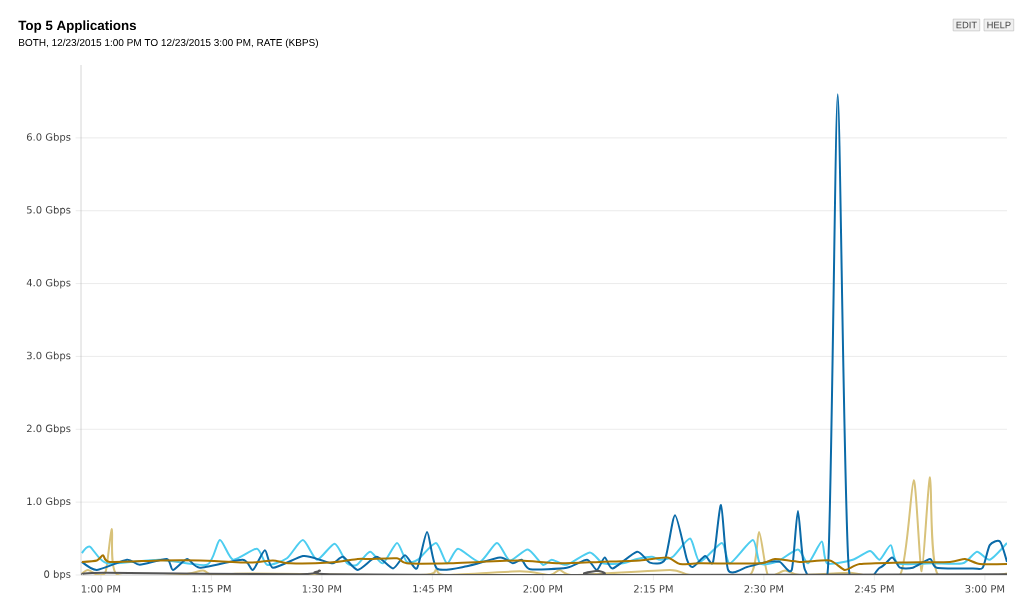  I want to click on x-tick-label: 2:30 PM, so click(764, 589).